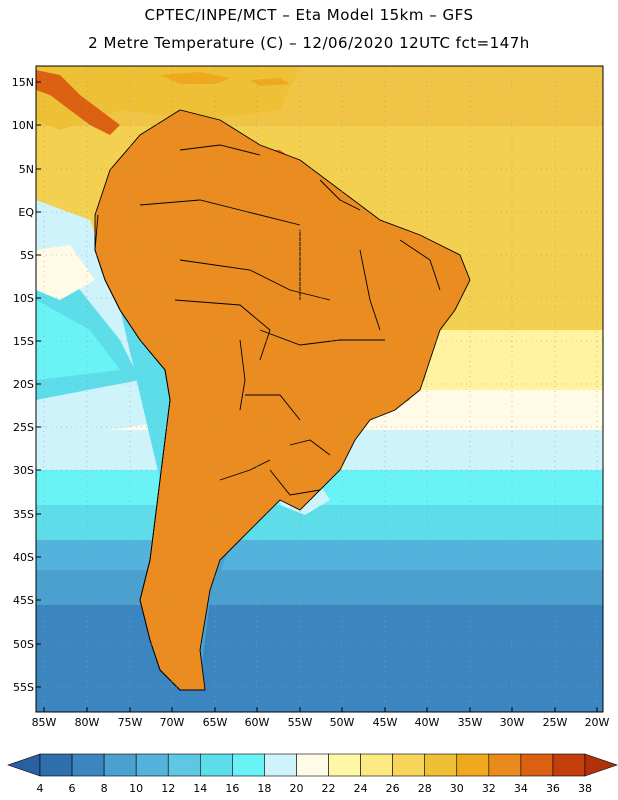 The image size is (618, 800). I want to click on lon-label: 25W, so click(555, 722).